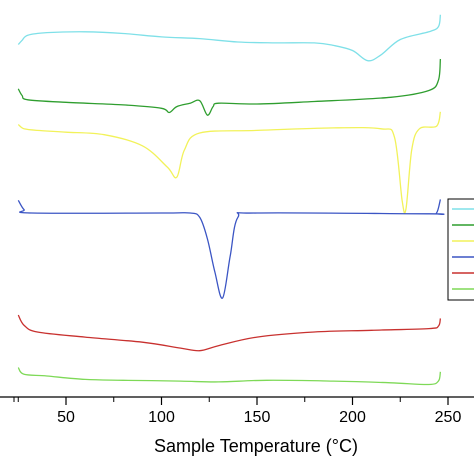  Describe the element at coordinates (256, 446) in the screenshot. I see `x-axis-title: Sample Temperature (°C)` at that location.